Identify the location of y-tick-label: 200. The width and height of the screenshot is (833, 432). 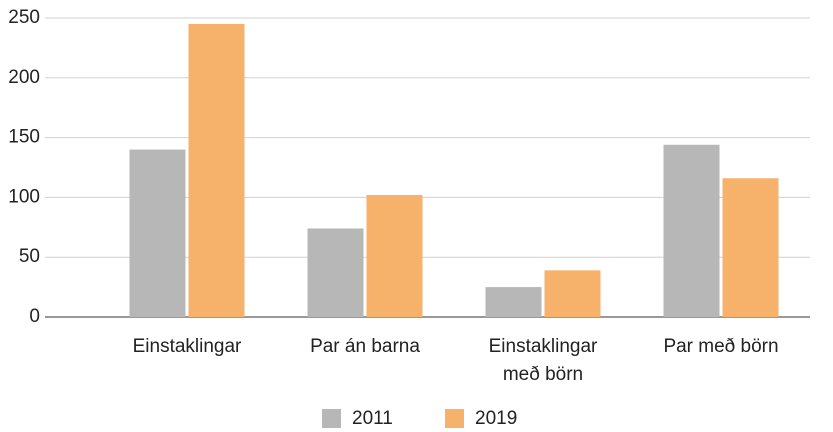
(24, 77).